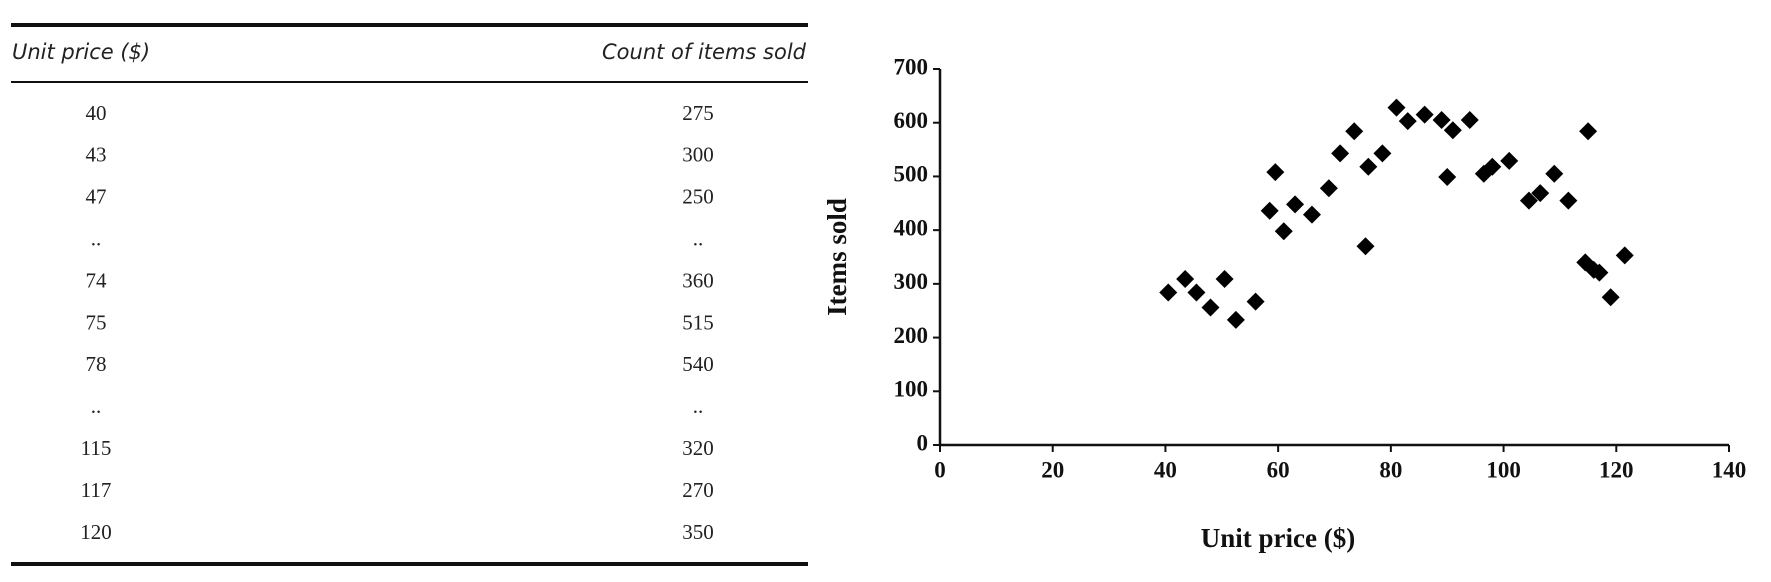 Image resolution: width=1771 pixels, height=582 pixels. I want to click on table-cell: 47, so click(96, 197).